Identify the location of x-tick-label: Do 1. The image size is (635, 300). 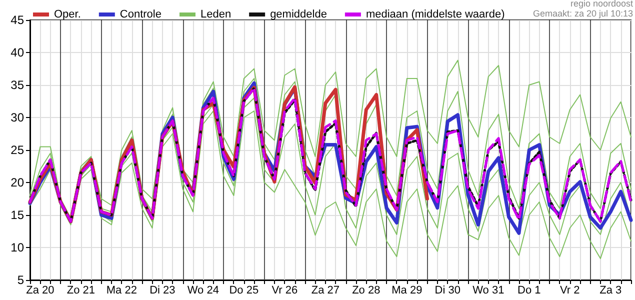
(529, 290).